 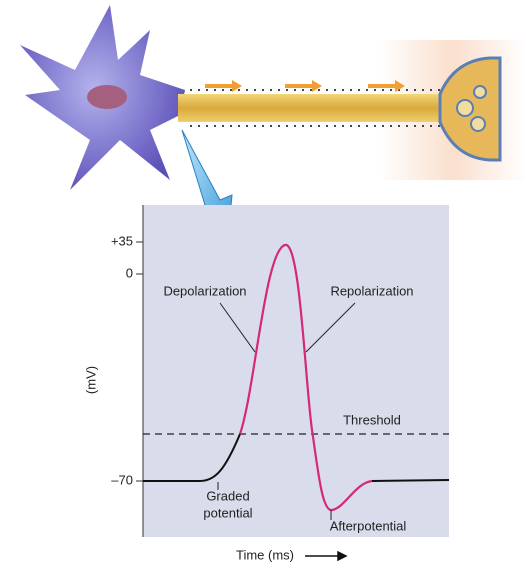 What do you see at coordinates (372, 419) in the screenshot?
I see `annotation: Threshold` at bounding box center [372, 419].